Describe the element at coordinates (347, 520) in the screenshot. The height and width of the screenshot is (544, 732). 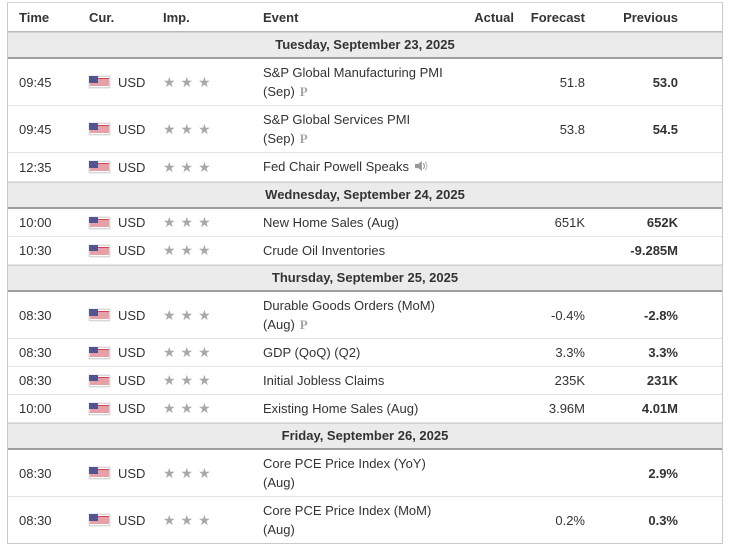
I see `event-label: Core PCE Price Index (MoM) (Aug)` at that location.